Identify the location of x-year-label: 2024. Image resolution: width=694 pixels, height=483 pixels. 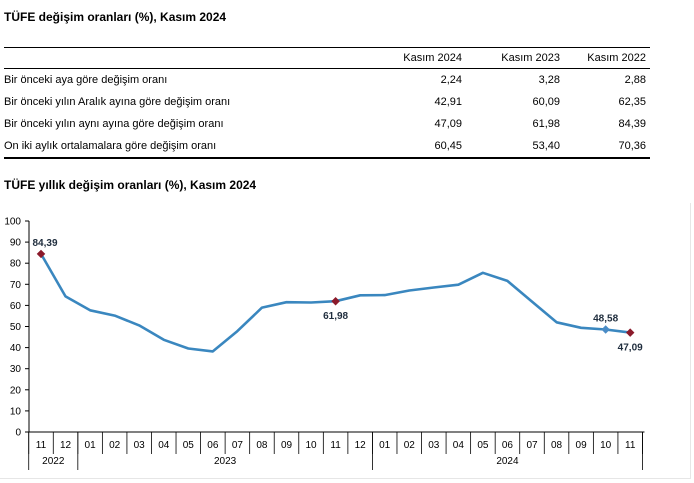
(507, 461).